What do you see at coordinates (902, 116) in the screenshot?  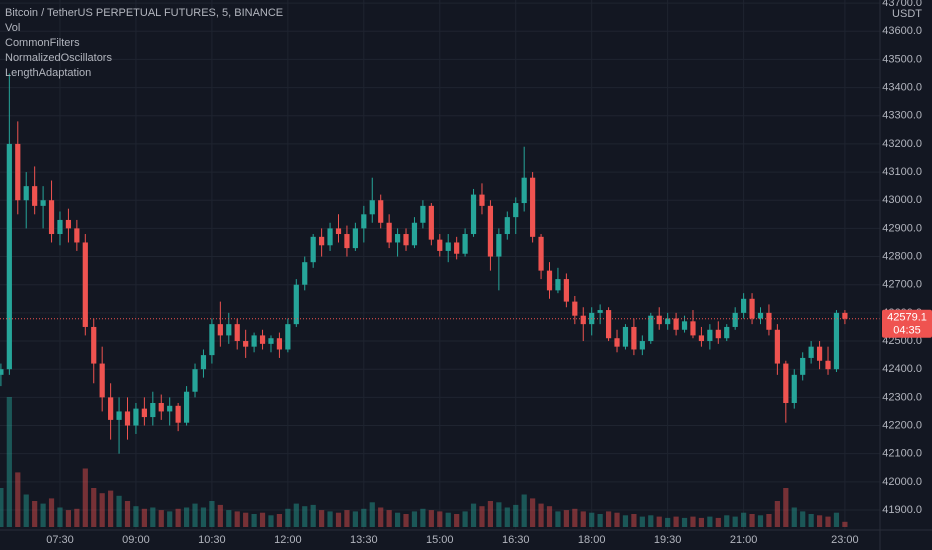 I see `y-tick-label: 43300.0` at bounding box center [902, 116].